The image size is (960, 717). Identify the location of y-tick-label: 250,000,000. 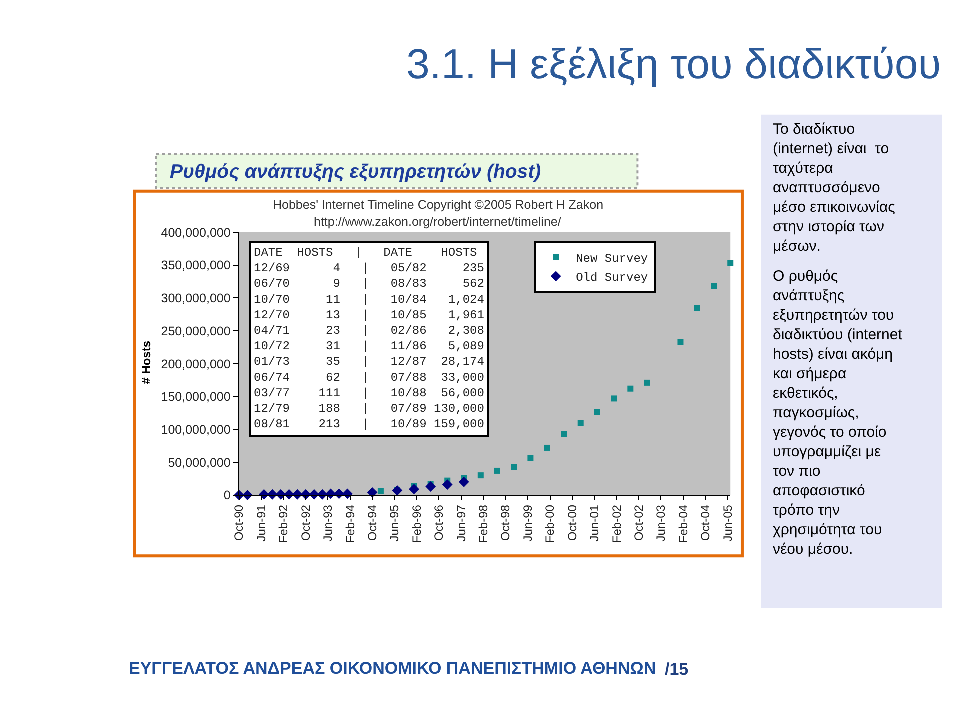
(196, 331).